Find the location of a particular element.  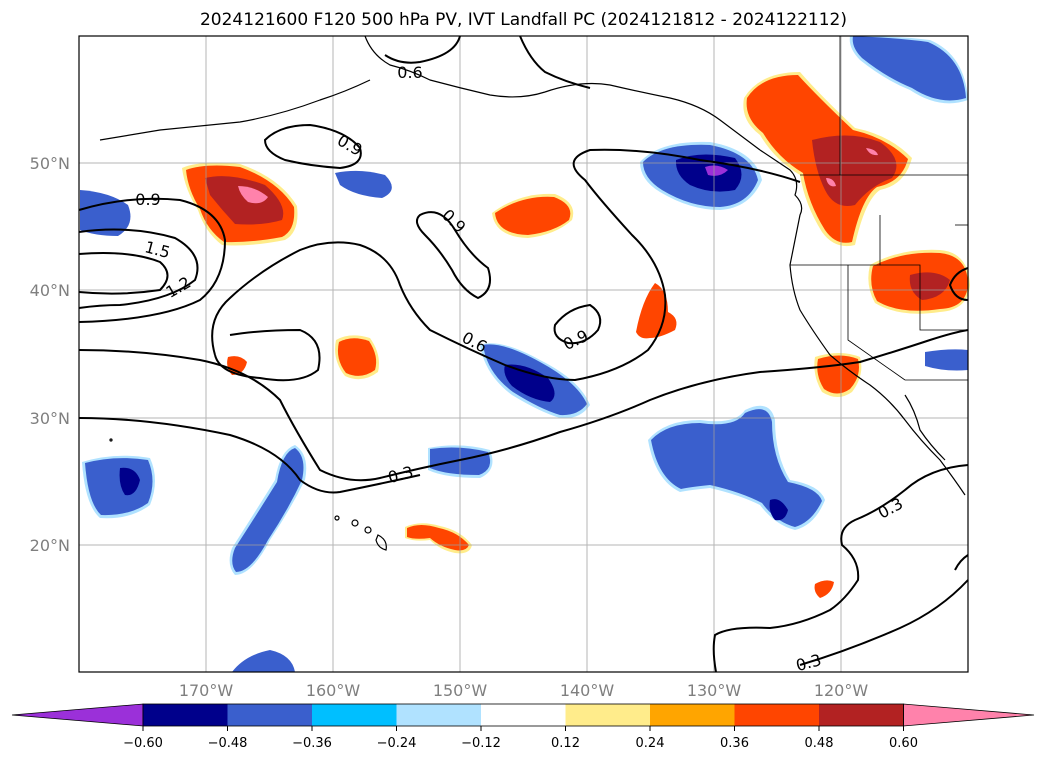

colorbar-tick-label: 0.36 is located at coordinates (734, 743).